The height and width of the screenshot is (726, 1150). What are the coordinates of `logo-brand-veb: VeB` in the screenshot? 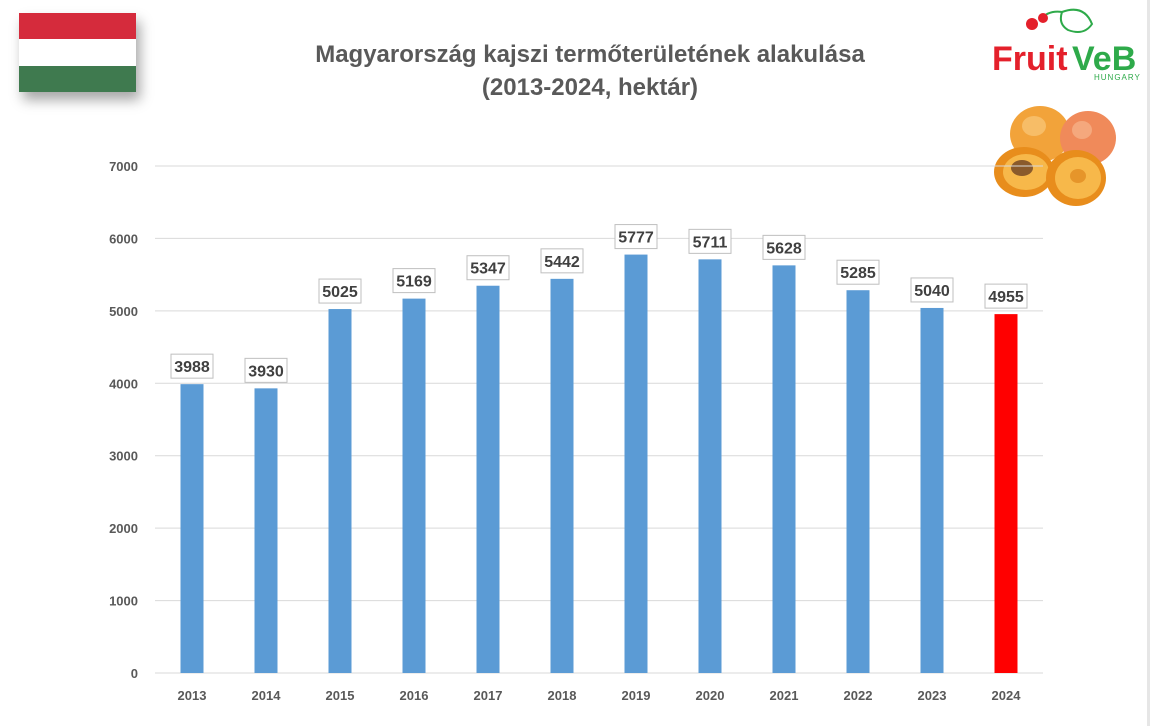 It's located at (1104, 59).